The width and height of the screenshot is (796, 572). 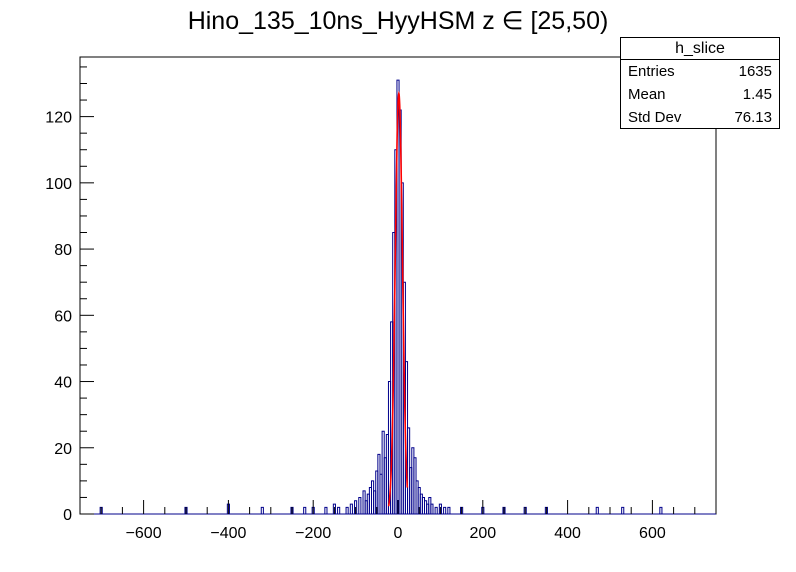 What do you see at coordinates (700, 49) in the screenshot?
I see `stats-title: h_slice` at bounding box center [700, 49].